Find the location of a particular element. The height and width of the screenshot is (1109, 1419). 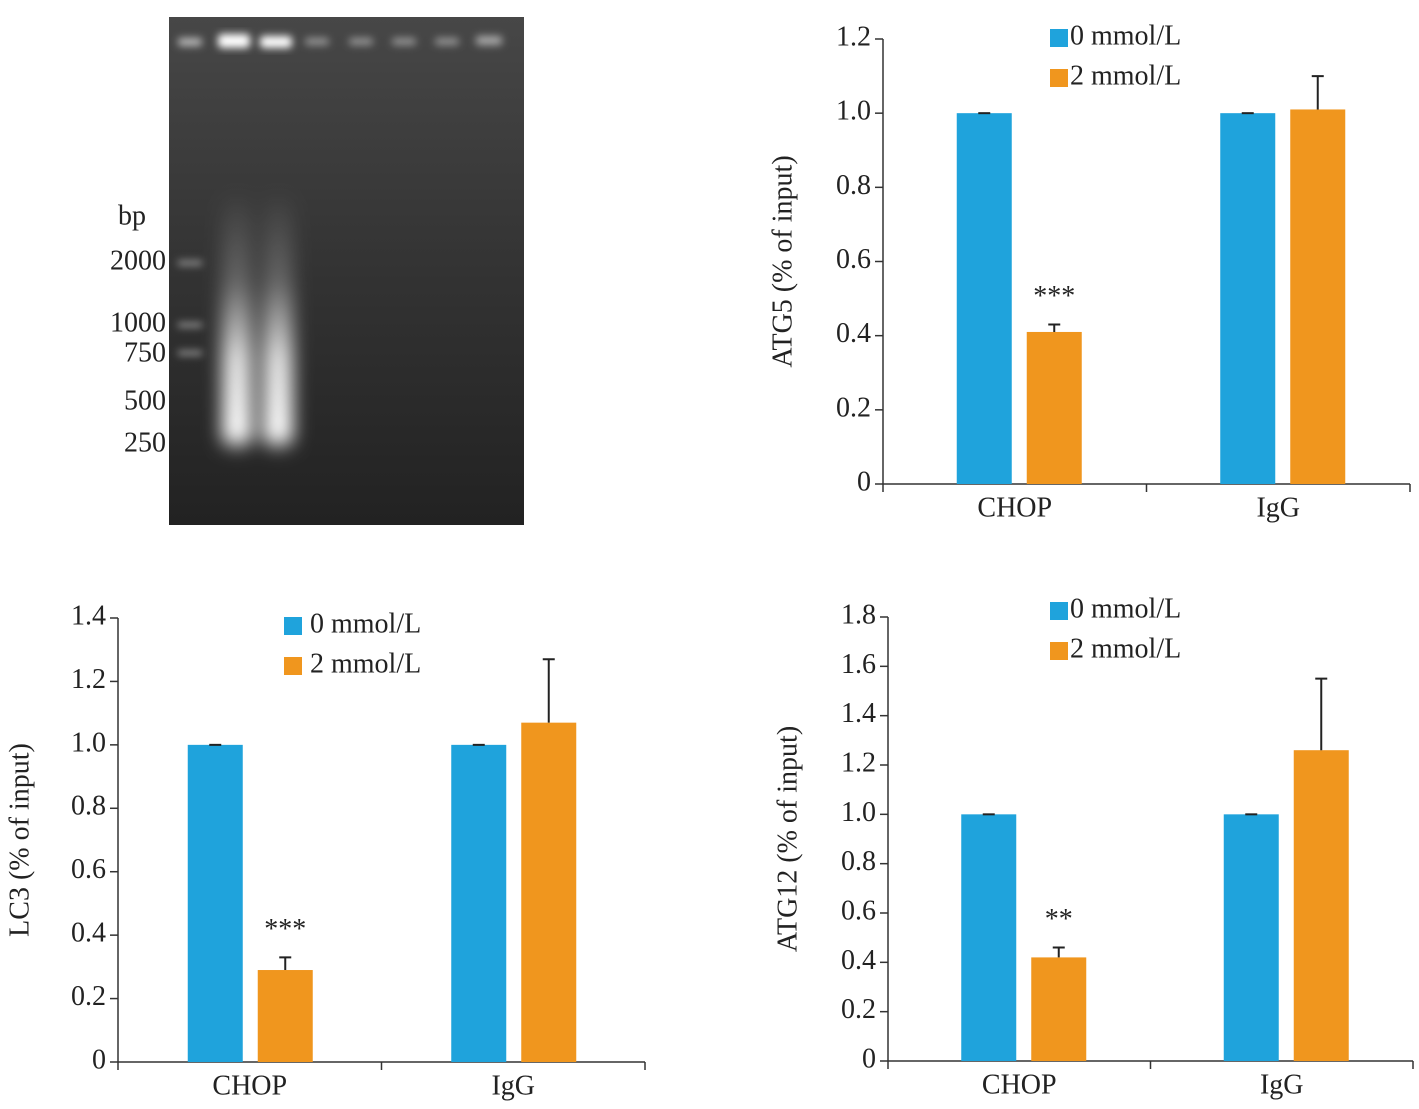

significance-label: ** is located at coordinates (1059, 919).